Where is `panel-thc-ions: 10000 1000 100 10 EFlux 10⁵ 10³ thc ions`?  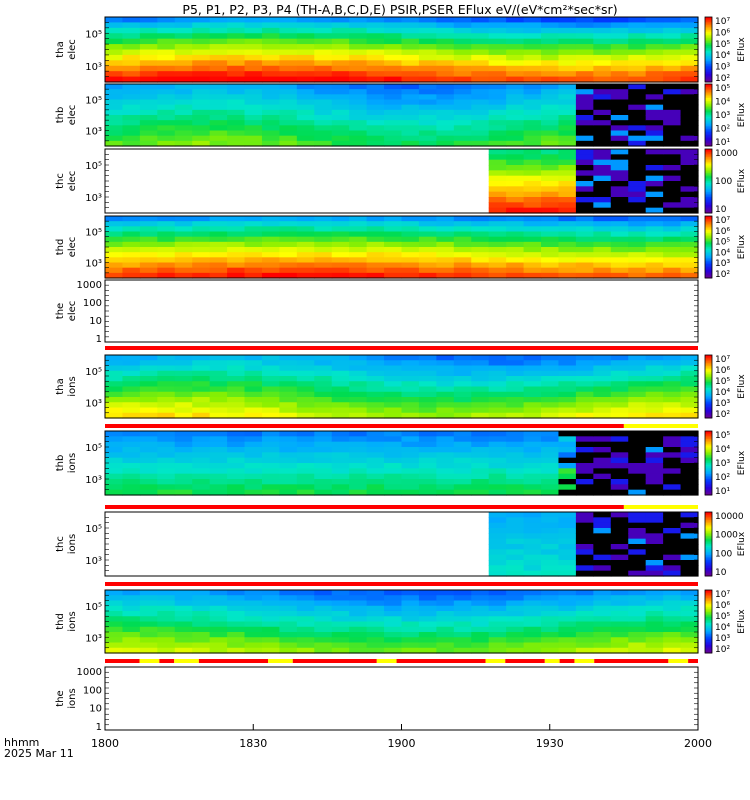 panel-thc-ions: 10000 1000 100 10 EFlux 10⁵ 10³ thc ions is located at coordinates (401, 544).